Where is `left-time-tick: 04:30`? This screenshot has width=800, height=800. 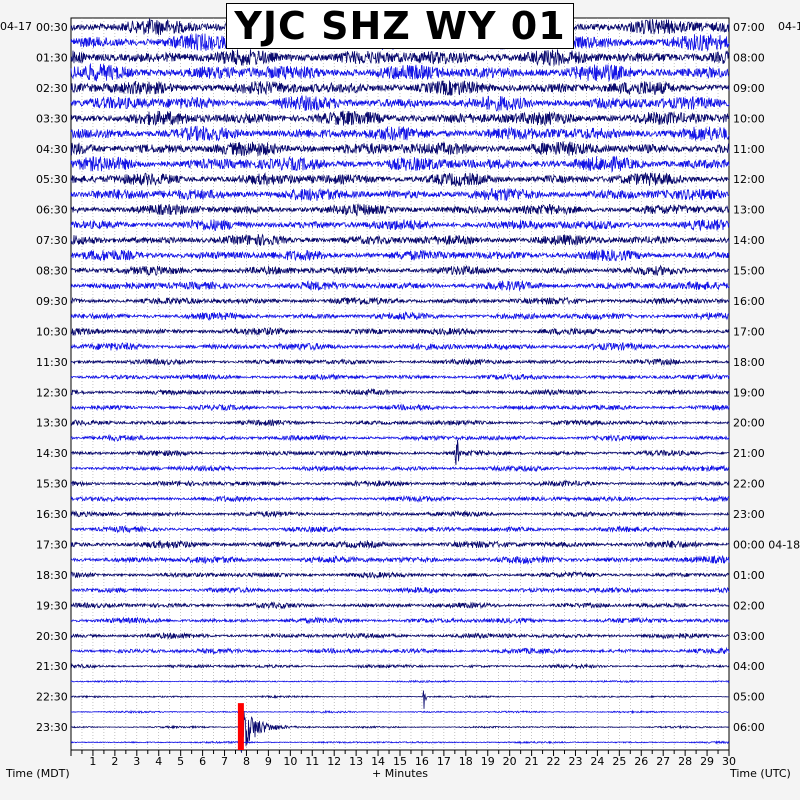 left-time-tick: 04:30 is located at coordinates (52, 149).